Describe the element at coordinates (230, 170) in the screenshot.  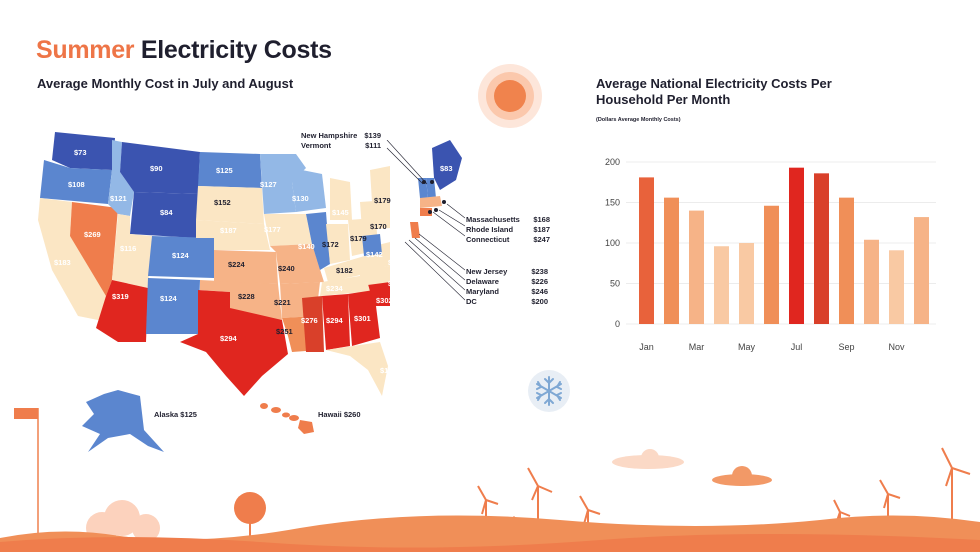
I see `state-nd` at that location.